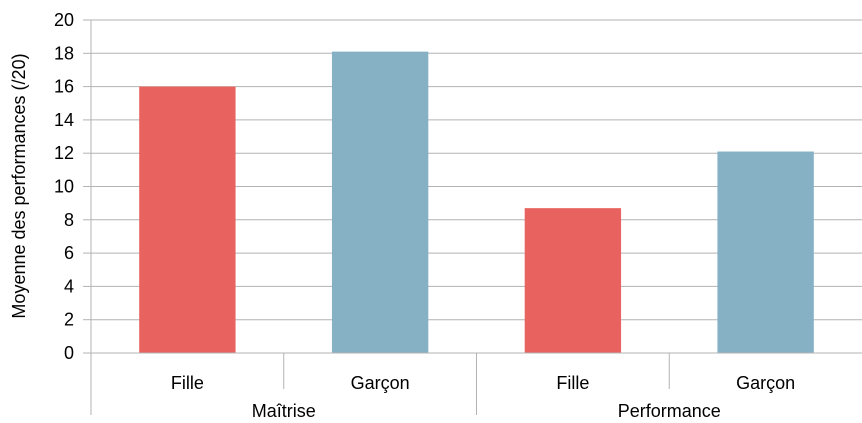  What do you see at coordinates (69, 286) in the screenshot?
I see `y-tick-label: 4` at bounding box center [69, 286].